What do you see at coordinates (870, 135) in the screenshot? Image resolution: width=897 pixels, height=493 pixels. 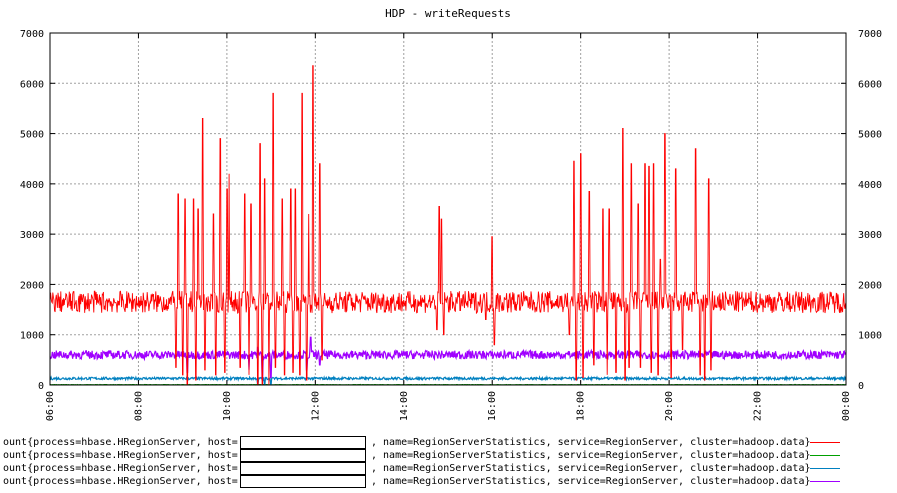 I see `y-tick-label-right: 5000` at bounding box center [870, 135].